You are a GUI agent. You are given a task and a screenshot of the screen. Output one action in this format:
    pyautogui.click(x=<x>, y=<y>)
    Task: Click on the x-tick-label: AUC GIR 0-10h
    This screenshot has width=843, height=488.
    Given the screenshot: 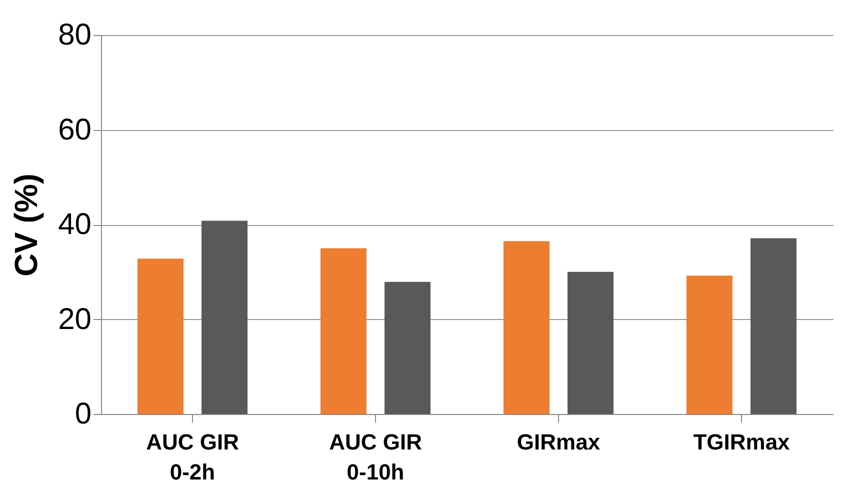 What is the action you would take?
    pyautogui.click(x=375, y=457)
    